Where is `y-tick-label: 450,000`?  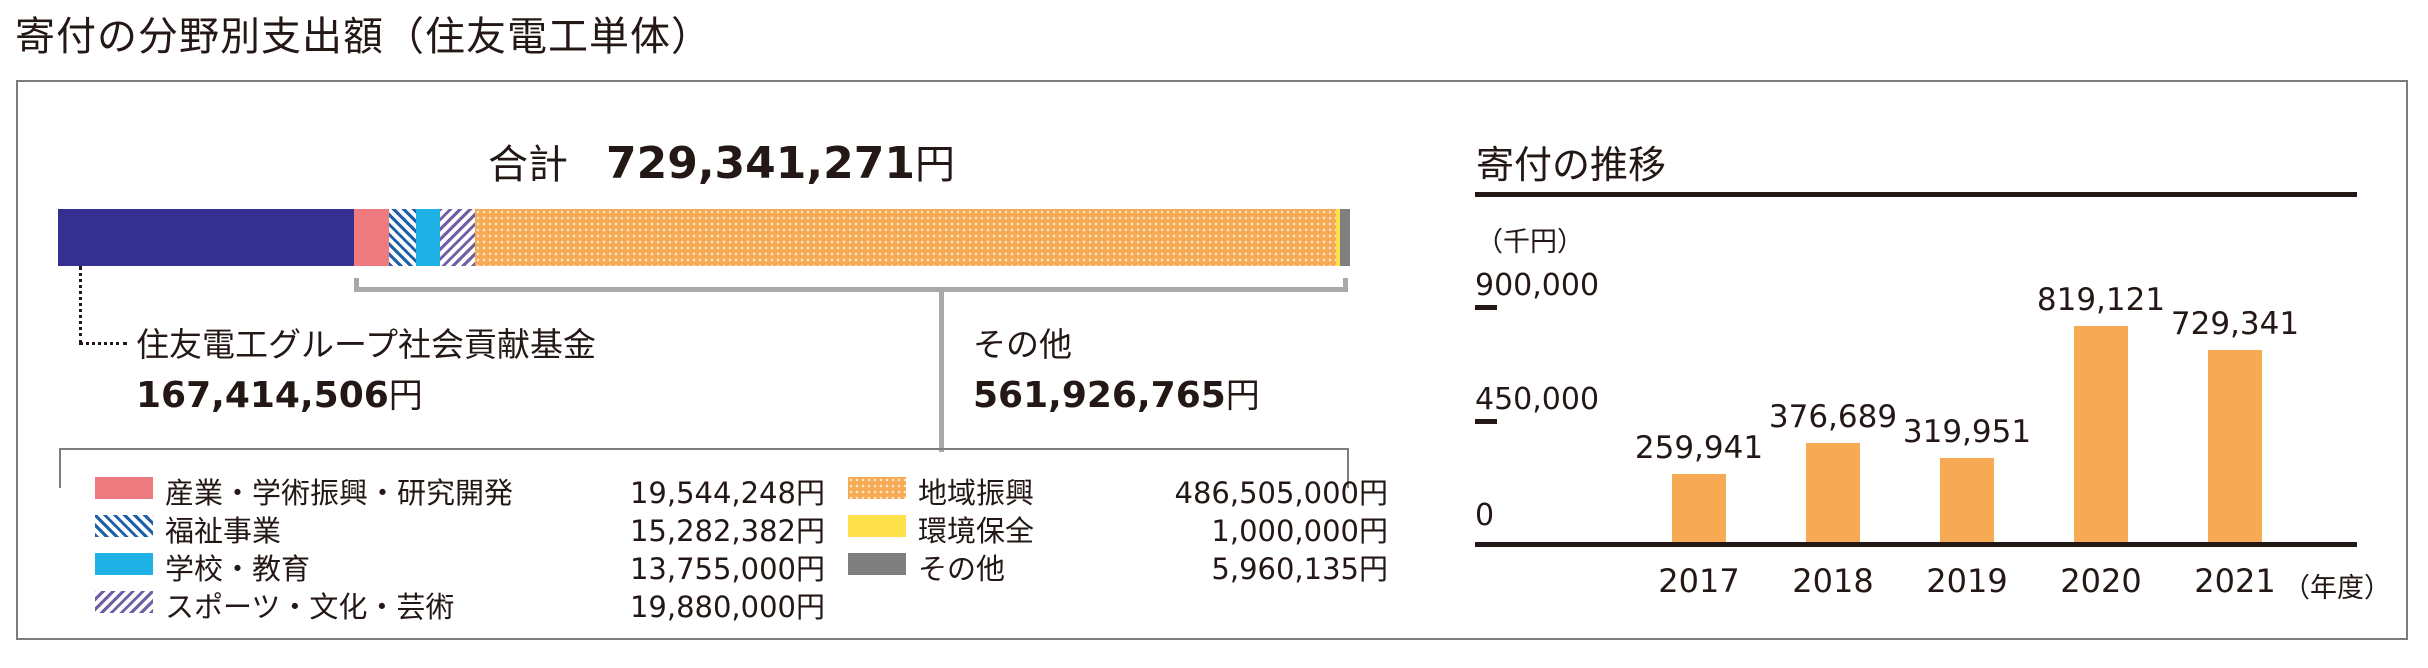 y-tick-label: 450,000 is located at coordinates (1537, 399).